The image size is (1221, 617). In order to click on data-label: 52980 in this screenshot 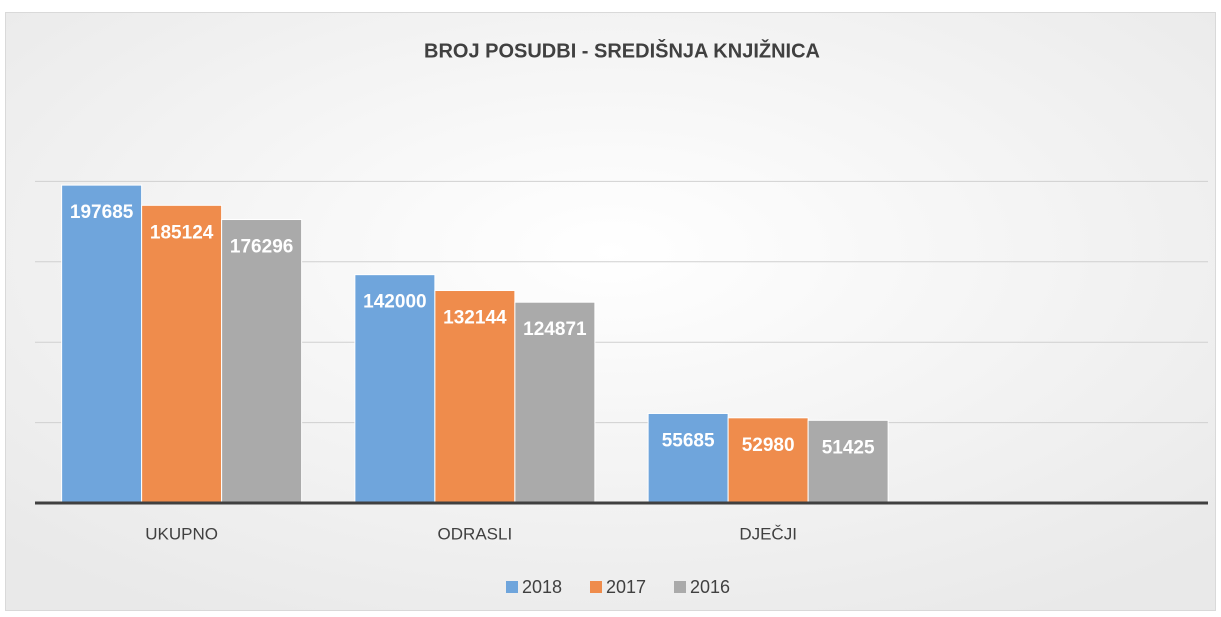, I will do `click(768, 445)`.